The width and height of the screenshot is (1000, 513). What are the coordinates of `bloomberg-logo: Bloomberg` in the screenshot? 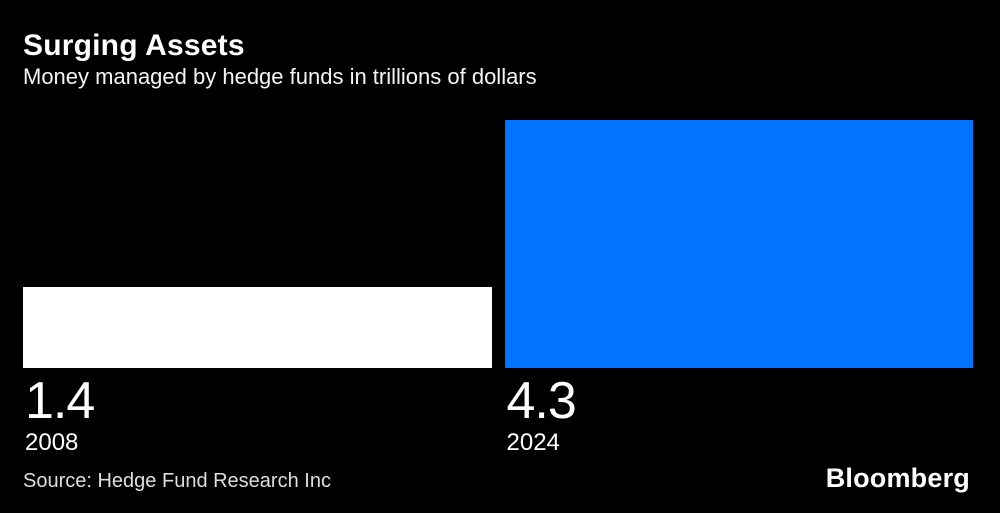 It's located at (897, 478).